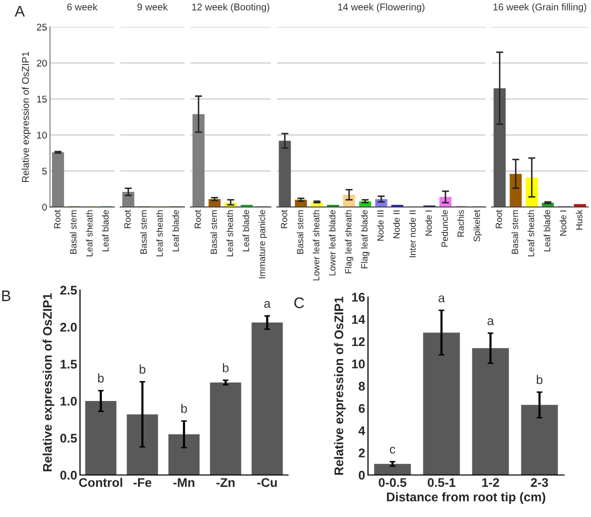  What do you see at coordinates (579, 220) in the screenshot?
I see `x-tick-label: Husk` at bounding box center [579, 220].